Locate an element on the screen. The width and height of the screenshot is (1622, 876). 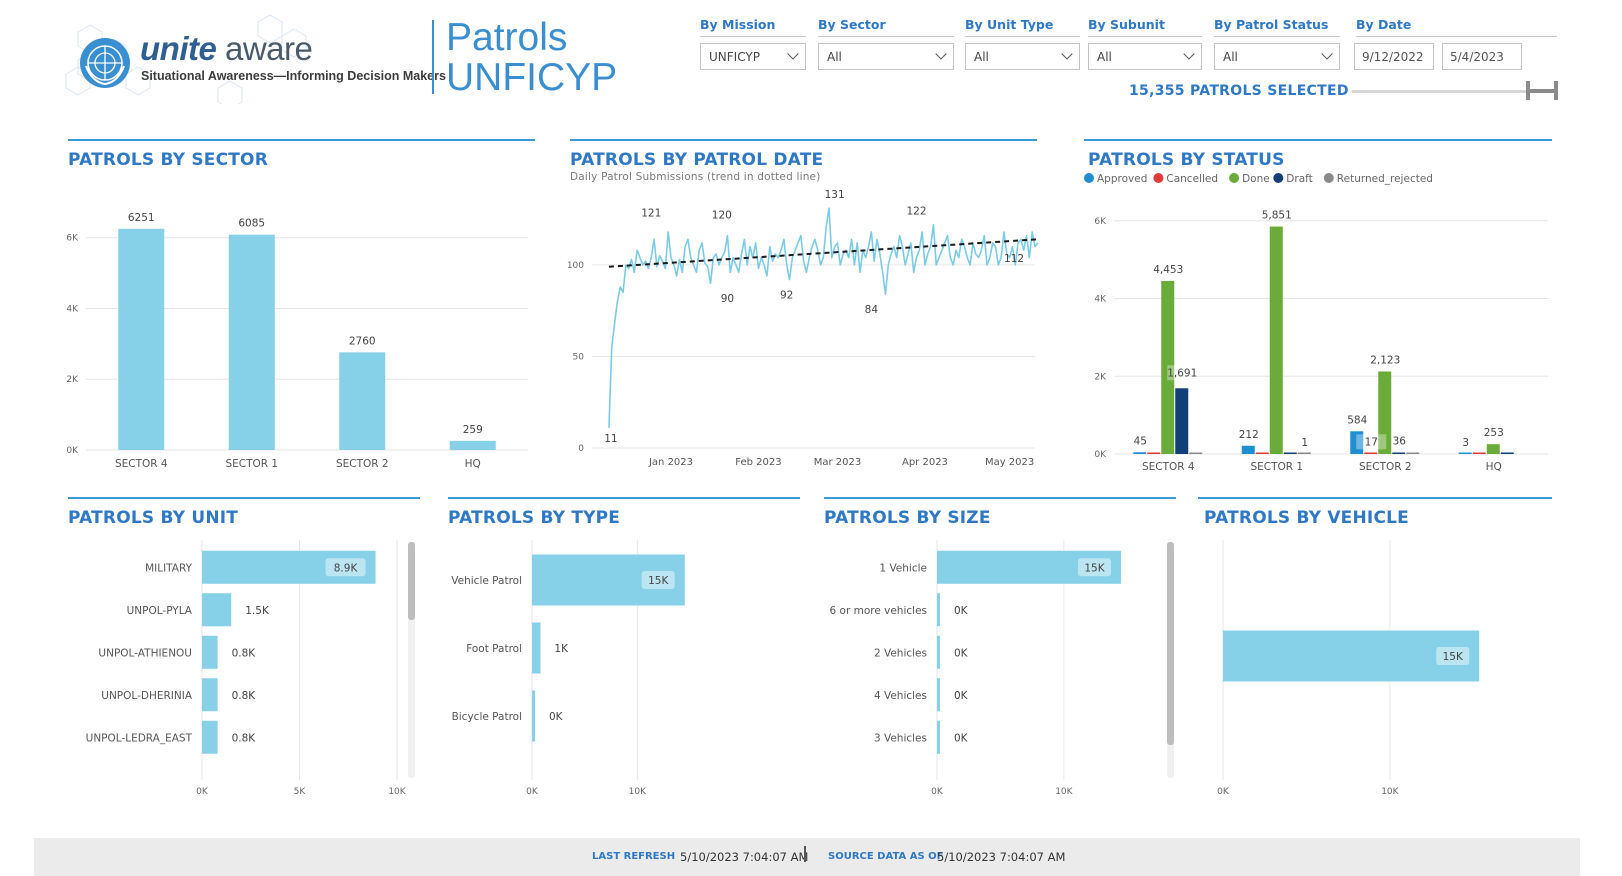
x-tick-label: SECTOR 4 is located at coordinates (1168, 467).